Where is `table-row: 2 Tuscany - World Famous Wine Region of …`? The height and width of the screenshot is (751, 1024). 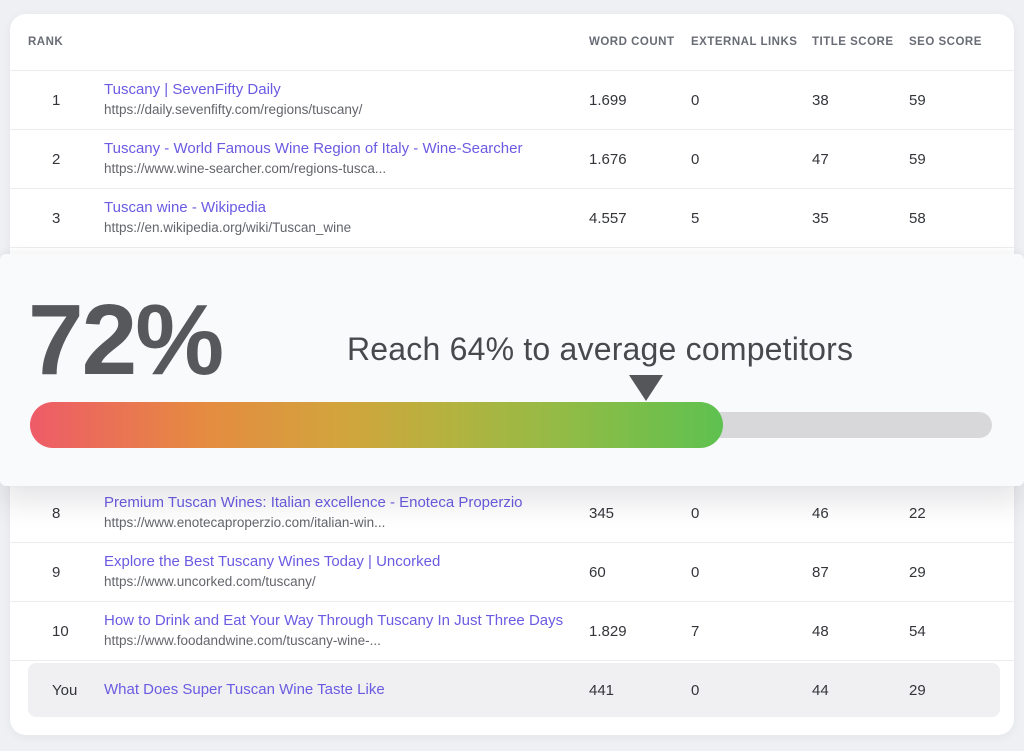 table-row: 2 Tuscany - World Famous Wine Region of … is located at coordinates (512, 159).